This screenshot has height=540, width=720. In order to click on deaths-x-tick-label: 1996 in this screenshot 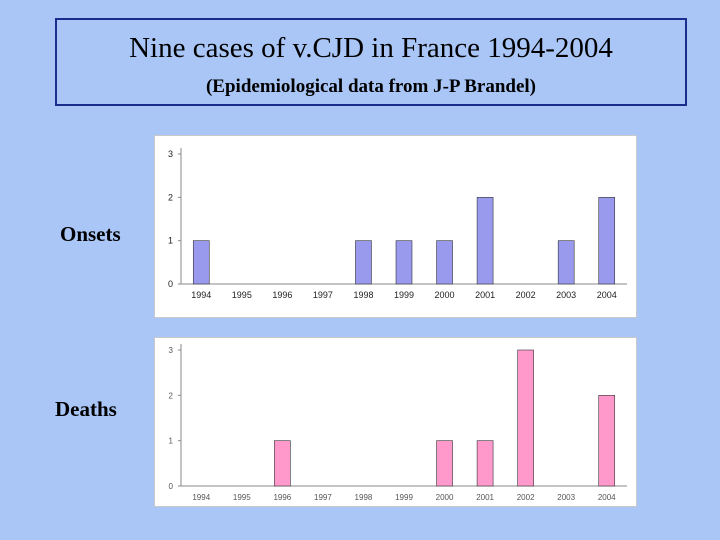, I will do `click(282, 497)`.